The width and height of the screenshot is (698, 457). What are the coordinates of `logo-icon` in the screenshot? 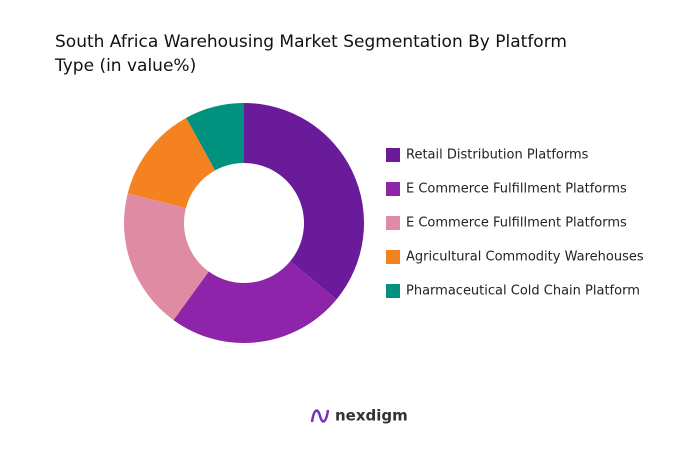 It's located at (320, 416).